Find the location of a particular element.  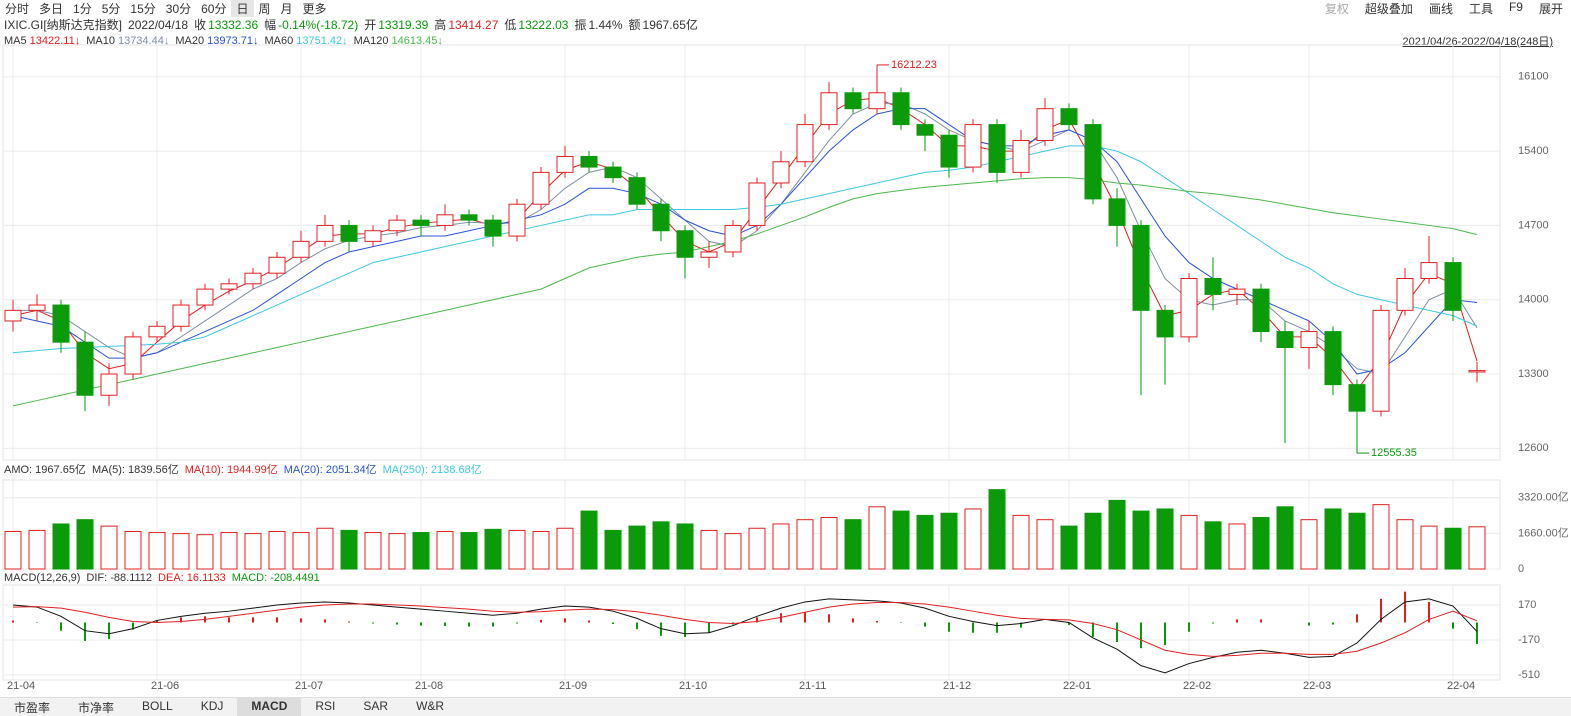

ma-value: 13751.42↓ is located at coordinates (322, 40).